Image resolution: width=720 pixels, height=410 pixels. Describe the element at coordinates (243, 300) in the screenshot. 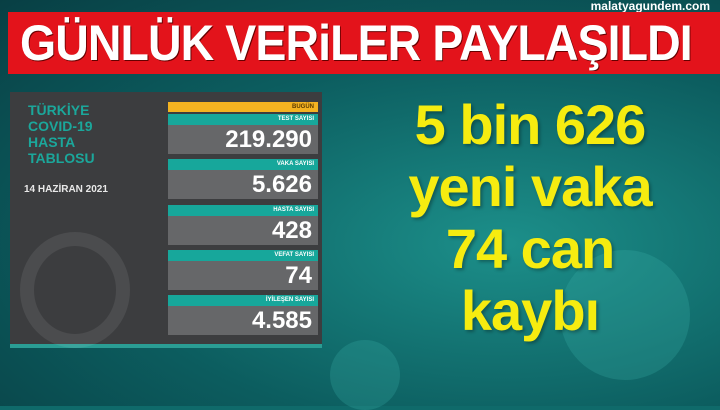

I see `stat-label: İYİLEŞEN SAYISI` at that location.